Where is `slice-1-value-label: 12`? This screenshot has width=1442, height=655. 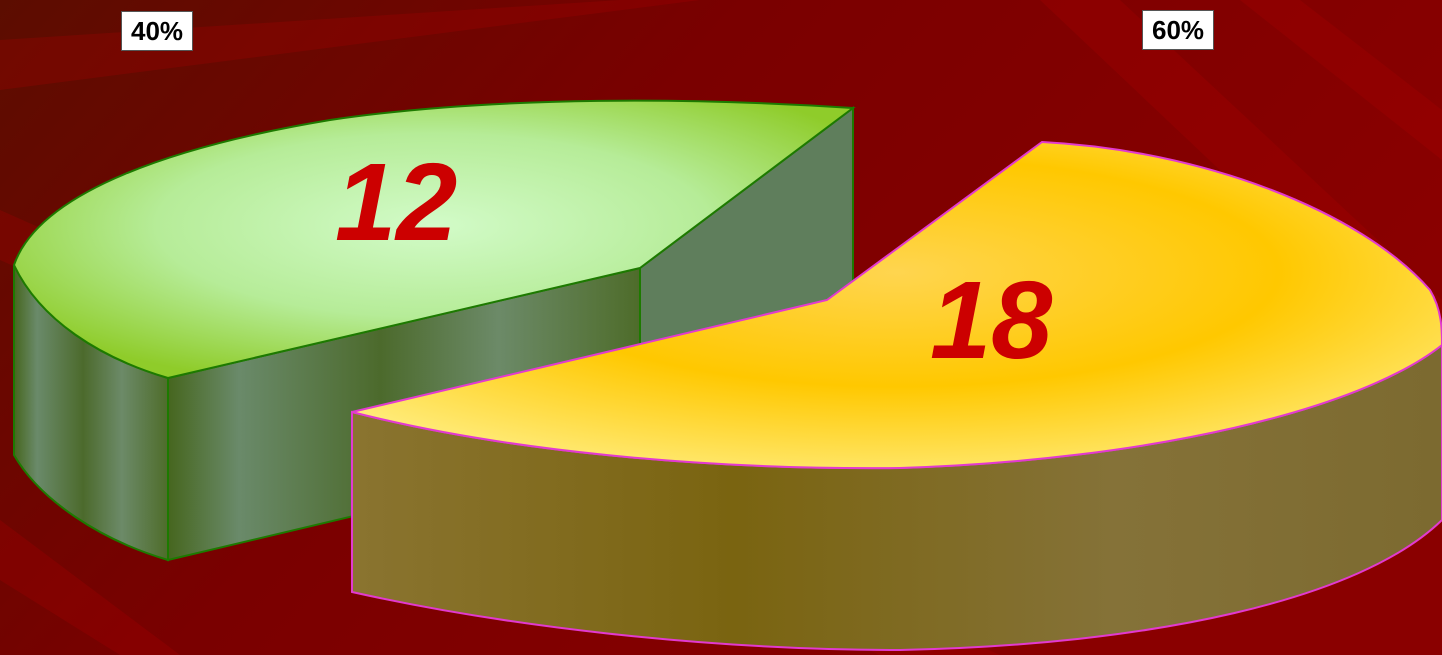
slice-1-value-label: 12 is located at coordinates (396, 202).